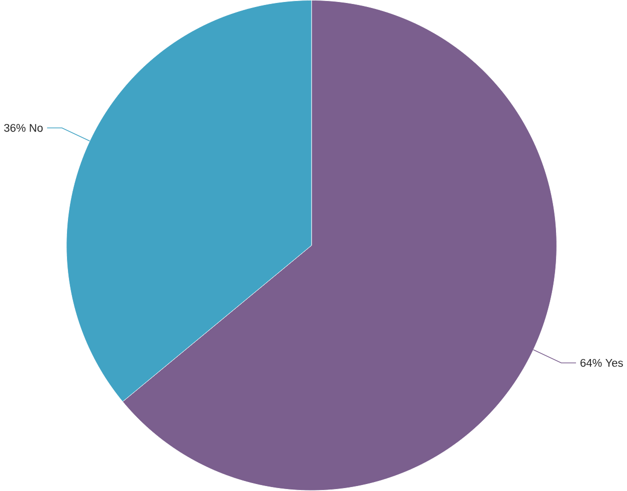  Describe the element at coordinates (614, 363) in the screenshot. I see `slice-label: Yes` at that location.